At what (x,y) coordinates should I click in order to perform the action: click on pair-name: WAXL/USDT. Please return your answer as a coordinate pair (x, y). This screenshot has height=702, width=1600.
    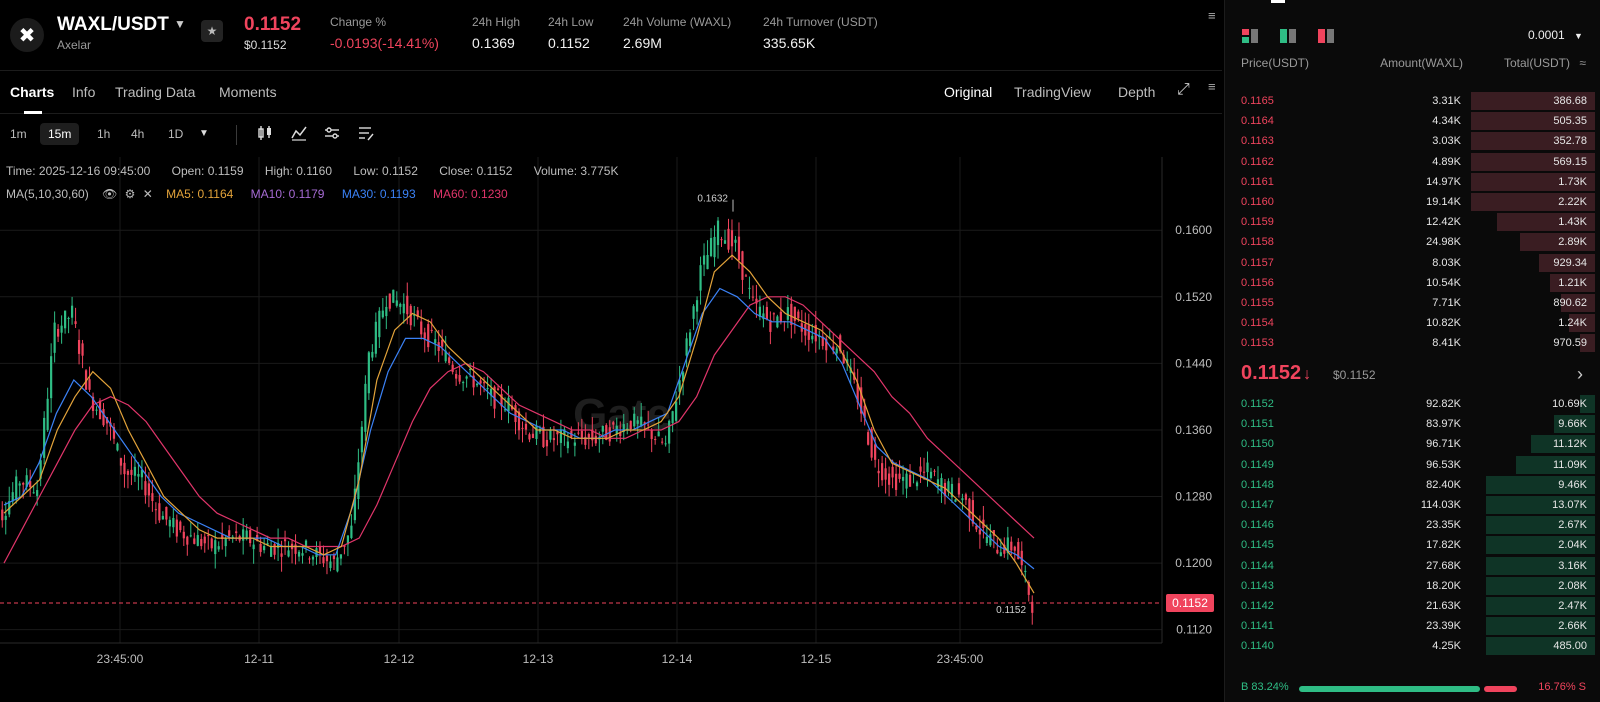
    Looking at the image, I should click on (113, 24).